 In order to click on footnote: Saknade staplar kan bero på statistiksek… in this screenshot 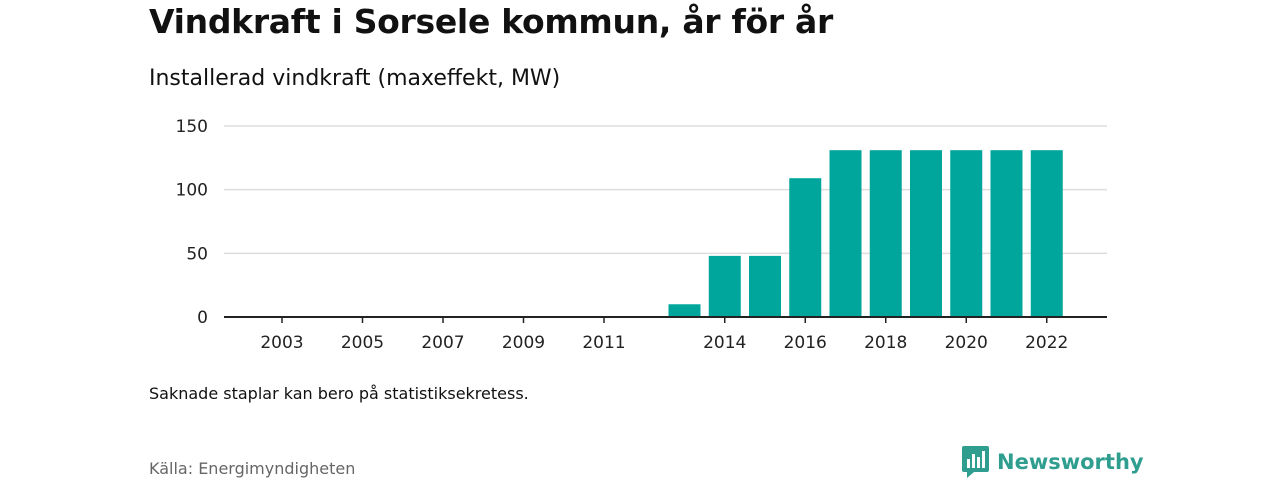, I will do `click(339, 393)`.